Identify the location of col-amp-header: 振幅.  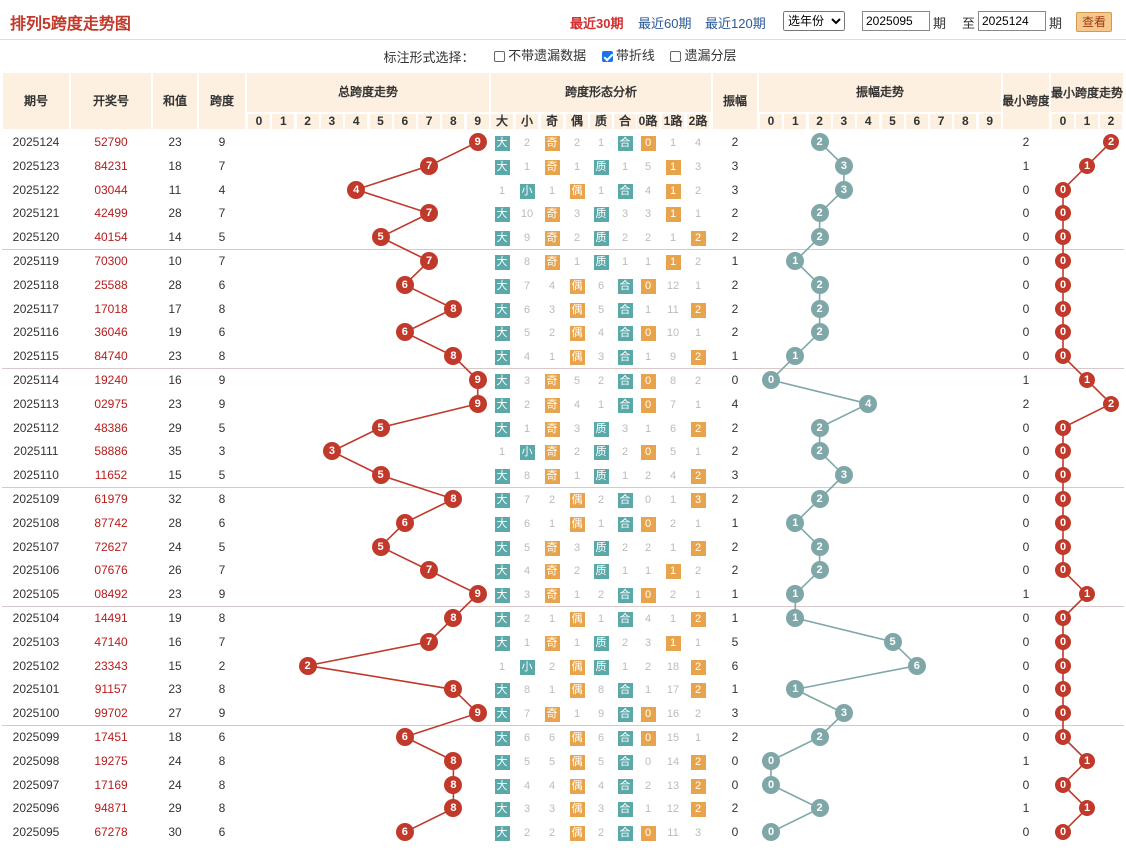
(735, 101).